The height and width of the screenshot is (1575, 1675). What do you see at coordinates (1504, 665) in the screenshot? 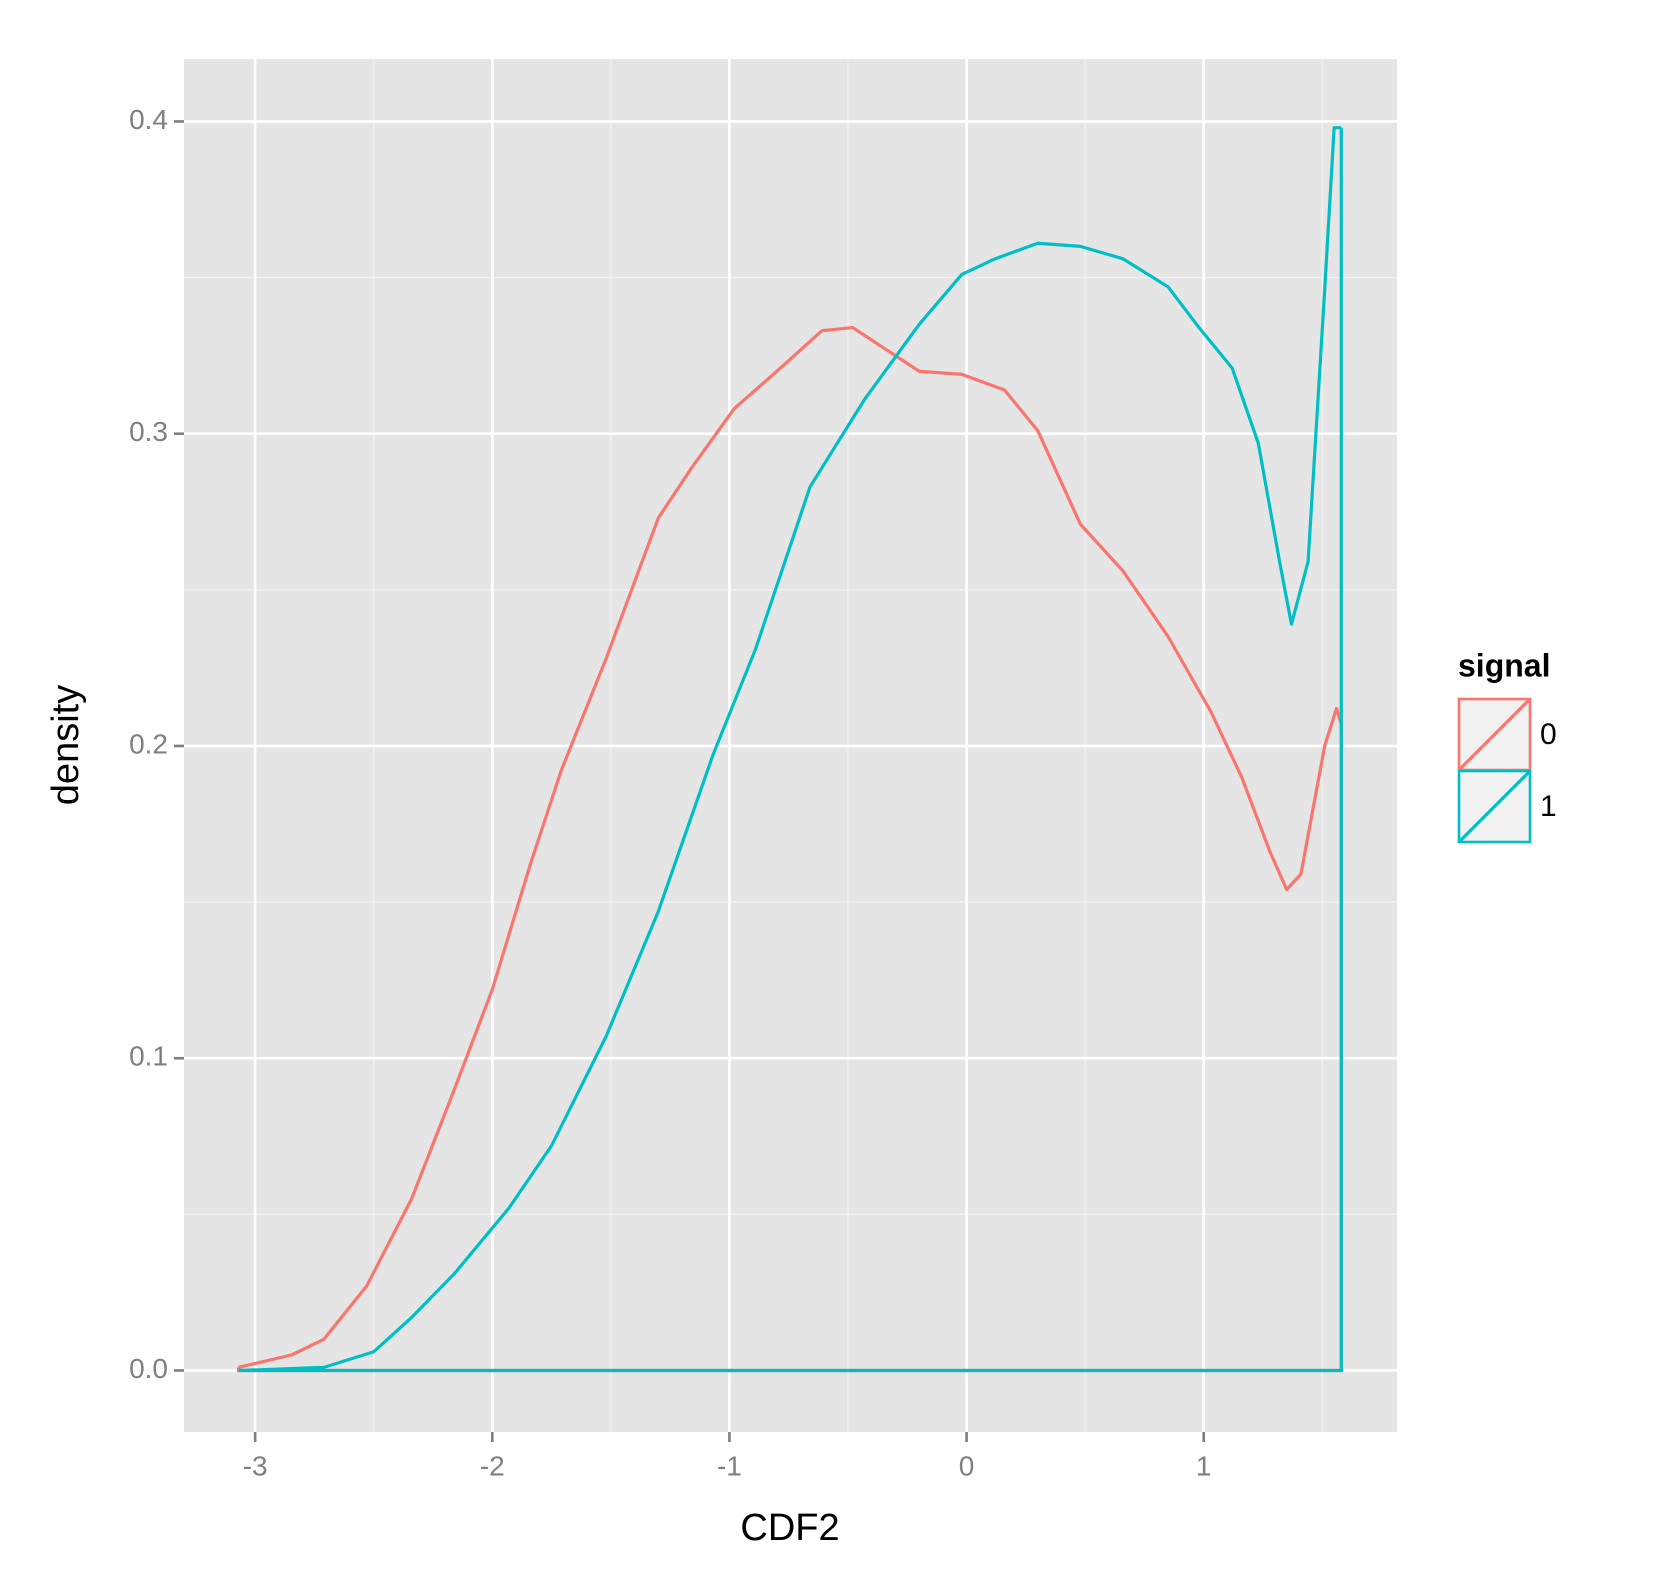
I see `legend-title: signal` at bounding box center [1504, 665].